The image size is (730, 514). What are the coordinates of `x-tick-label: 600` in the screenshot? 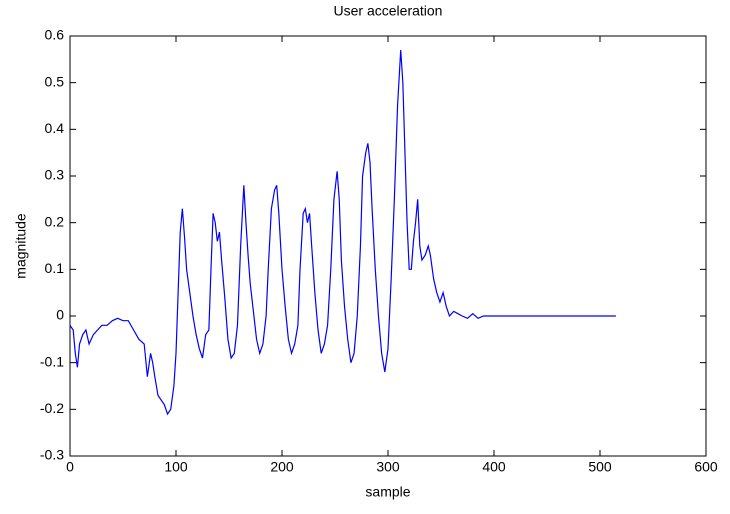 It's located at (706, 467).